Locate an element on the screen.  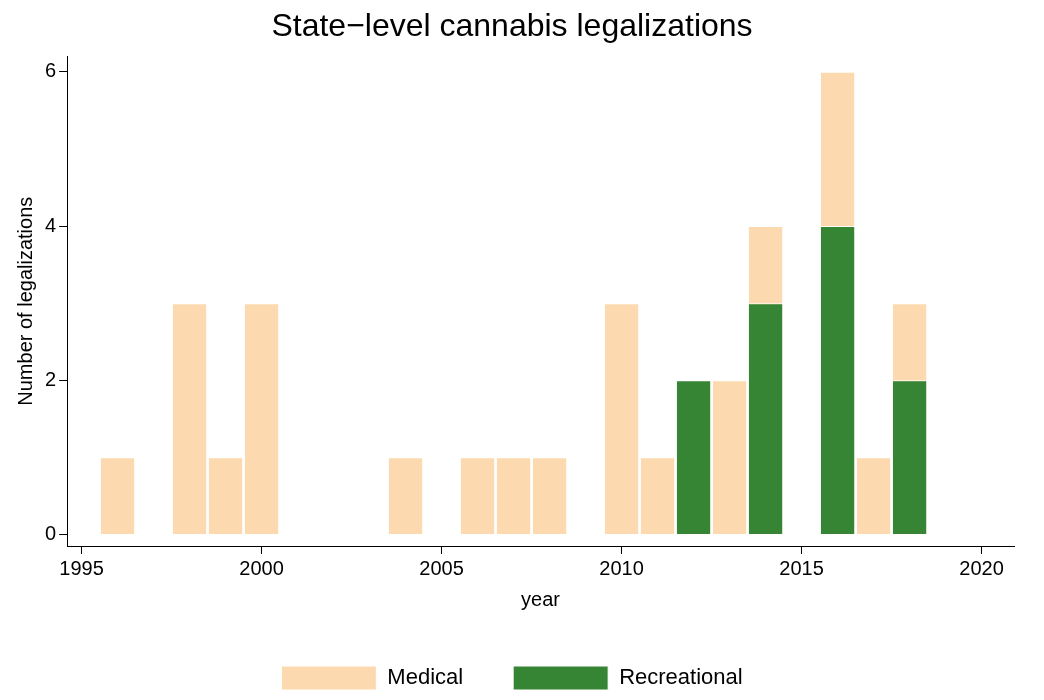
x-tick-label: 2020 is located at coordinates (981, 567).